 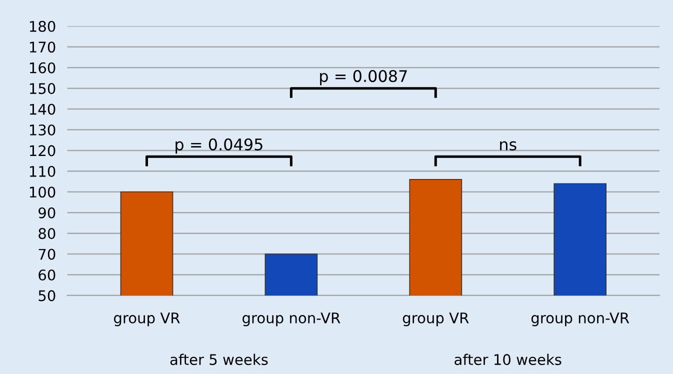 I want to click on y-tick-label: 140, so click(x=43, y=109).